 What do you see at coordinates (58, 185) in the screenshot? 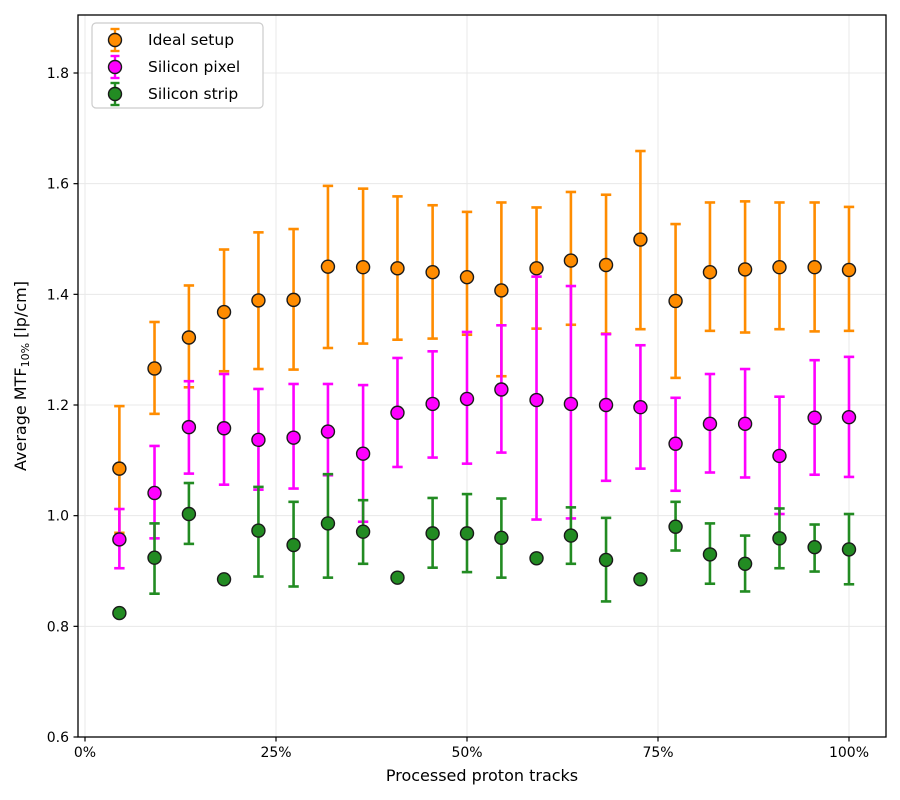
I see `y-tick-label: 1.6` at bounding box center [58, 185].